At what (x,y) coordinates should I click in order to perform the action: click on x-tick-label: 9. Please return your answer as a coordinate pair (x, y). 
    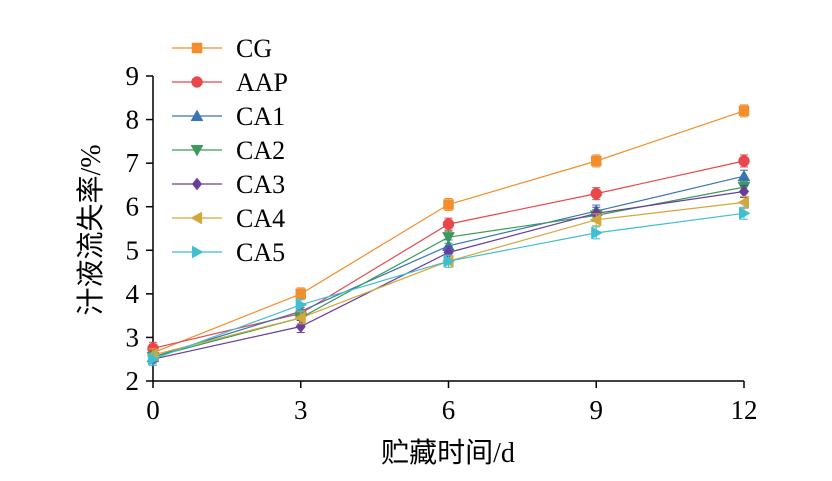
    Looking at the image, I should click on (597, 410).